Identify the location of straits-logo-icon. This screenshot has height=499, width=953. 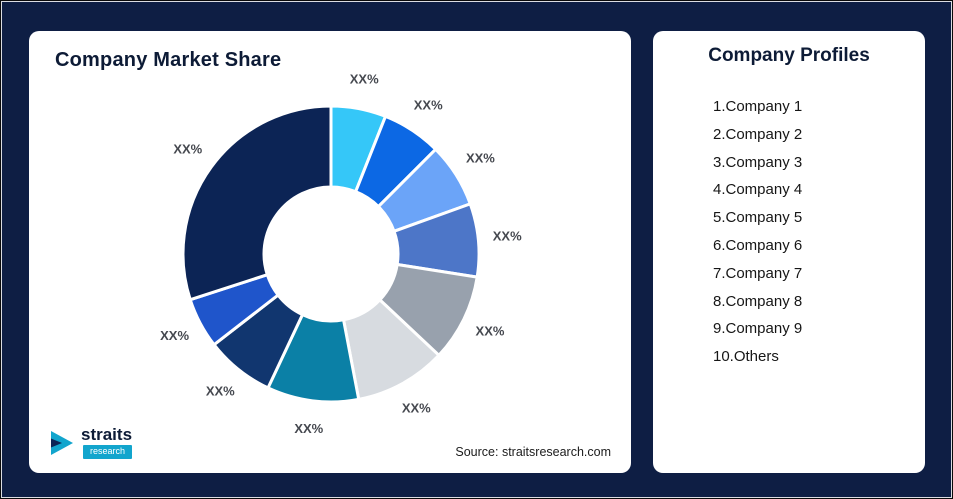
(62, 442).